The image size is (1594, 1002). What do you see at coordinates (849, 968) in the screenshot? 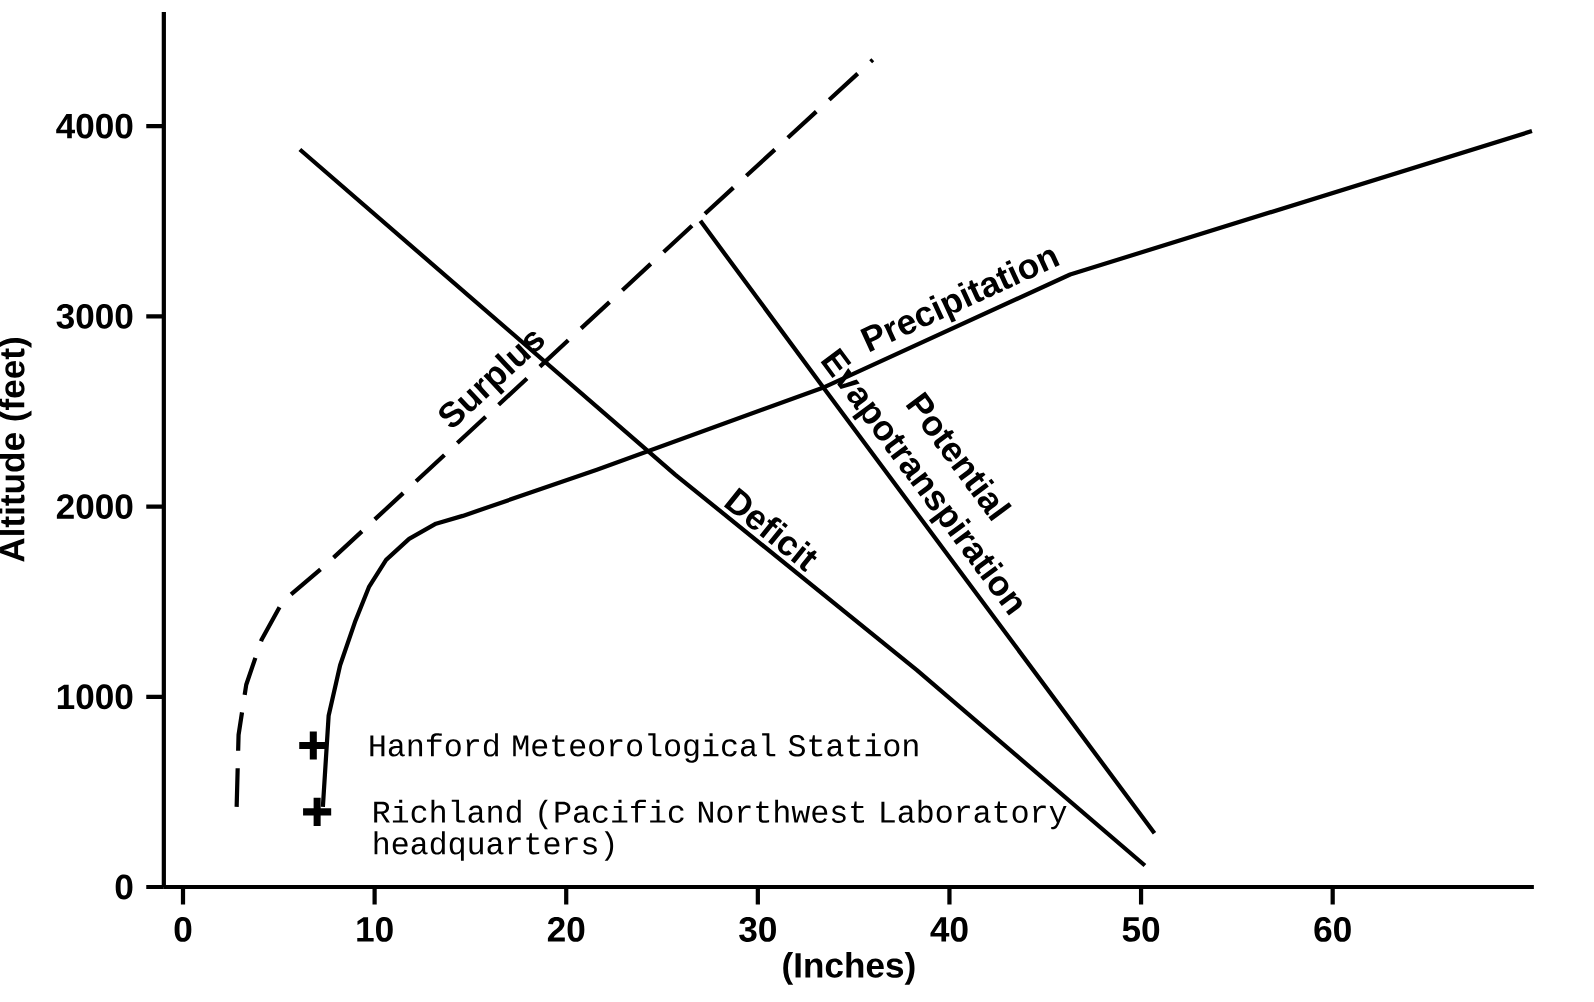
I see `x-axis-title: (Inches)` at bounding box center [849, 968].